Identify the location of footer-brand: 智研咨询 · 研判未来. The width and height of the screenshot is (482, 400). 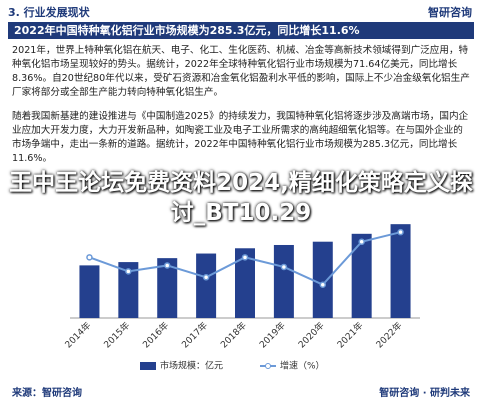
(424, 393).